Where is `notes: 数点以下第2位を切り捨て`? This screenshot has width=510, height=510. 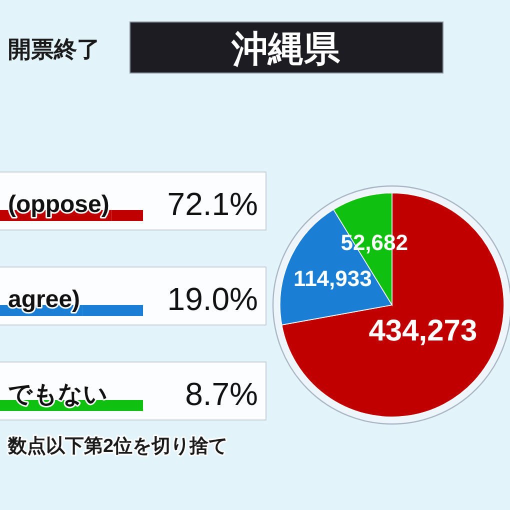 notes: 数点以下第2位を切り捨て is located at coordinates (118, 446).